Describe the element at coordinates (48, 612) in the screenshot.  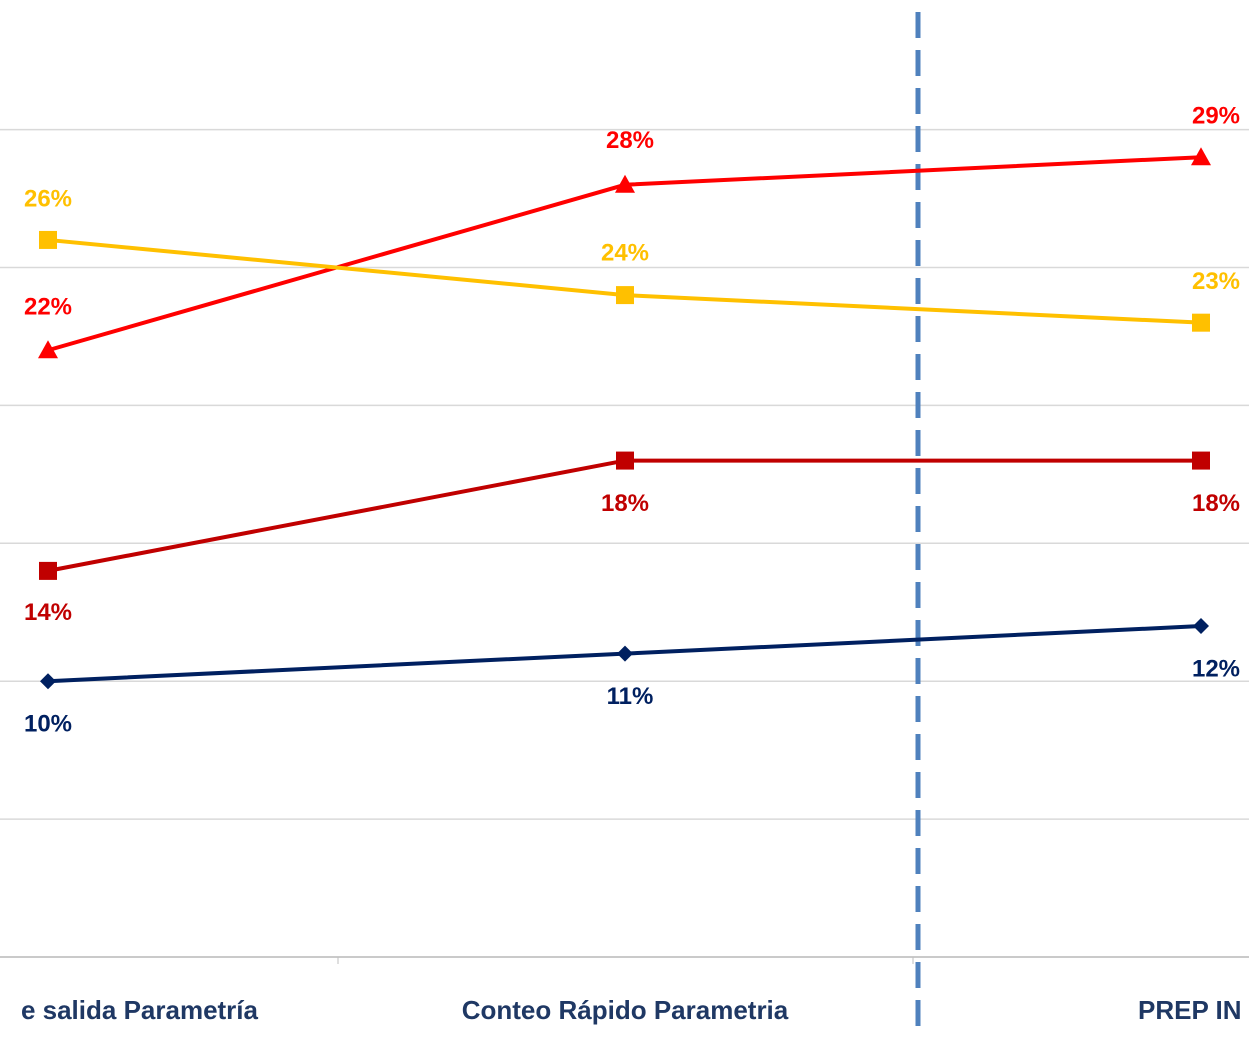
I see `data-label: 14%` at that location.